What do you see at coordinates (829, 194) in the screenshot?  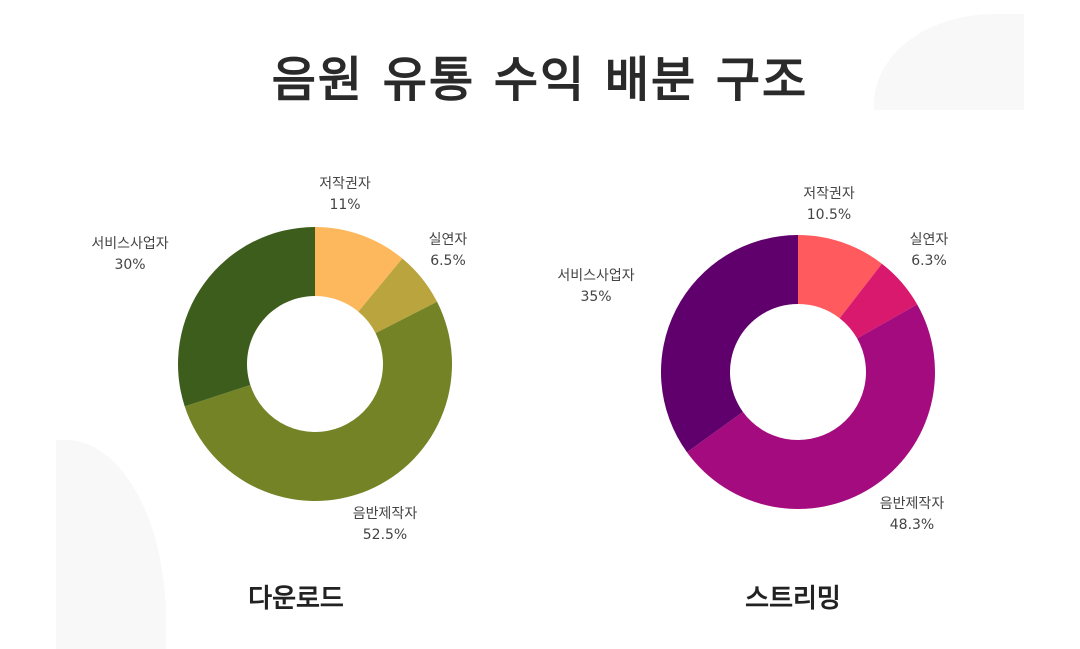 I see `streaming-slice-label-0: 저작권자` at bounding box center [829, 194].